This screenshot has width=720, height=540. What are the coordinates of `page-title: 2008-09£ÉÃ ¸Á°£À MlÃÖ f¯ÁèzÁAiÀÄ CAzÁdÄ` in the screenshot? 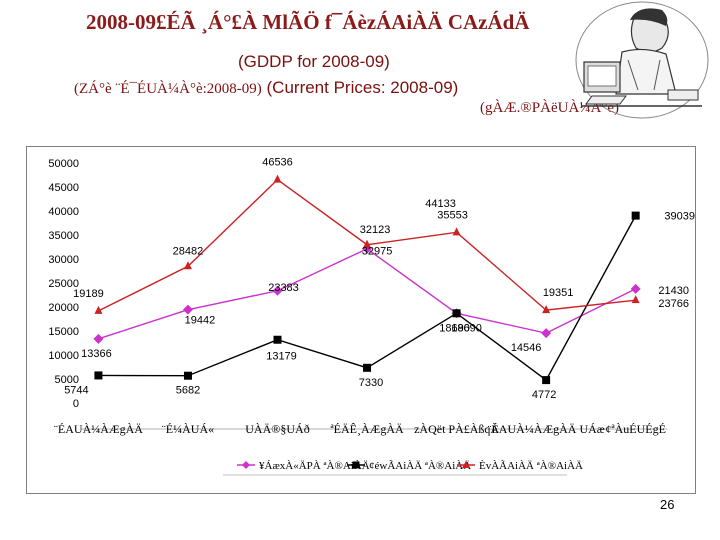 It's located at (308, 22).